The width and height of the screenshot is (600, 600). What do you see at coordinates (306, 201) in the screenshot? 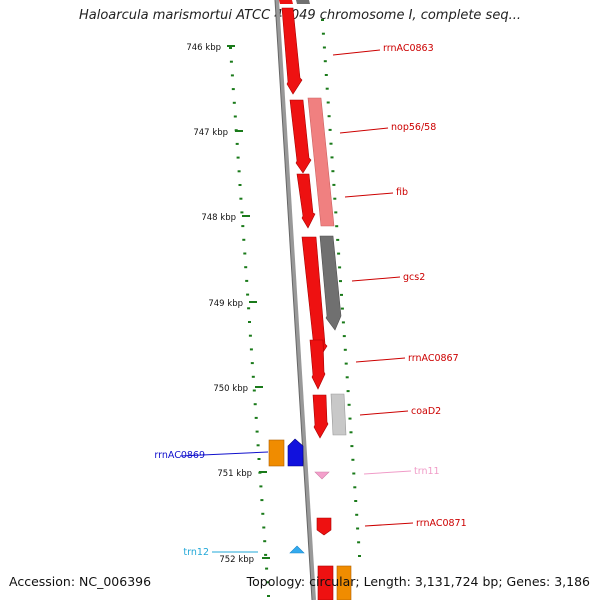
I see `gene-arrow-red-mid` at bounding box center [306, 201].